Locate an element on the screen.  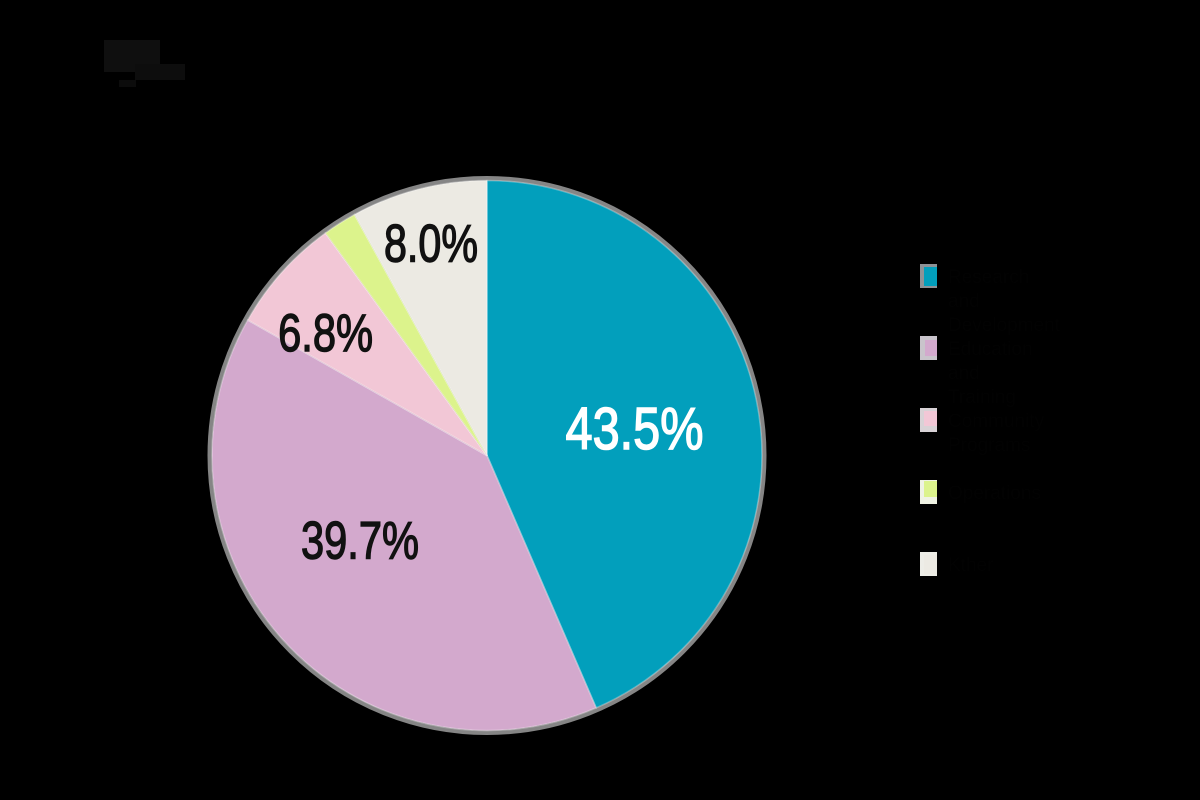
svg-text: 43.5% is located at coordinates (635, 429).